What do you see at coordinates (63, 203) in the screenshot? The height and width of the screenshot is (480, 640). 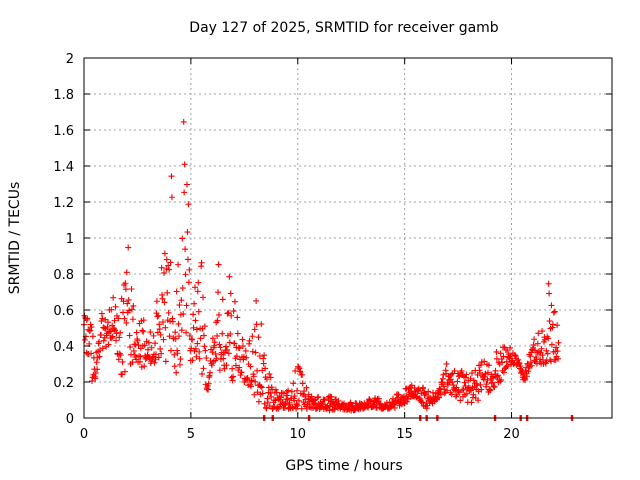 I see `y-tick-label: 1.2` at bounding box center [63, 203].